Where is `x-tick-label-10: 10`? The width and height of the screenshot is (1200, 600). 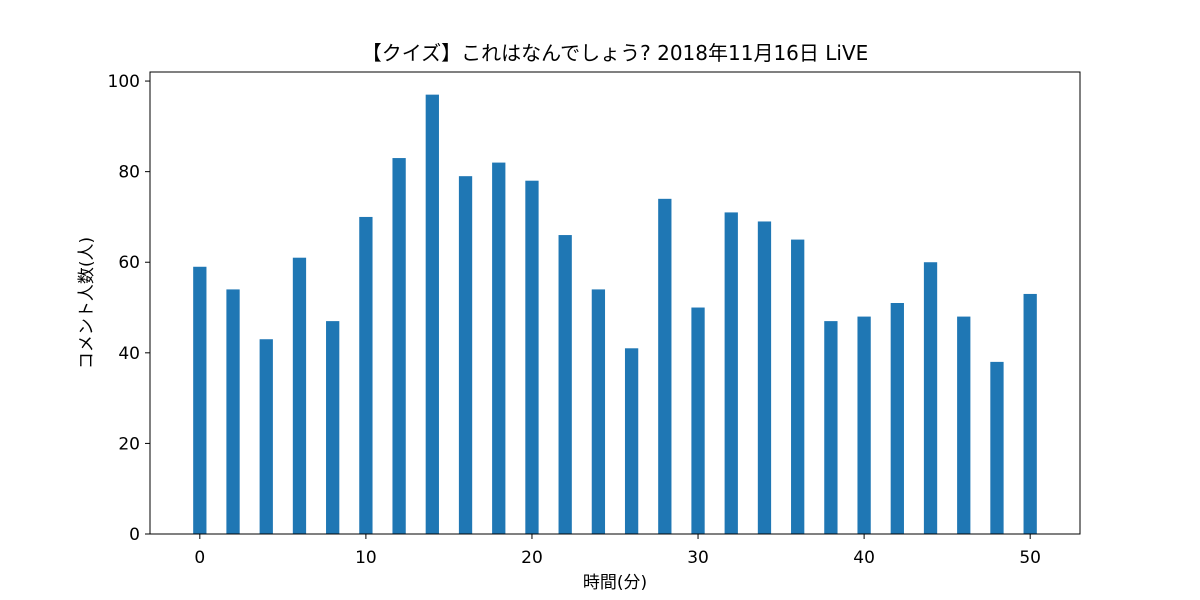 x-tick-label-10: 10 is located at coordinates (366, 558).